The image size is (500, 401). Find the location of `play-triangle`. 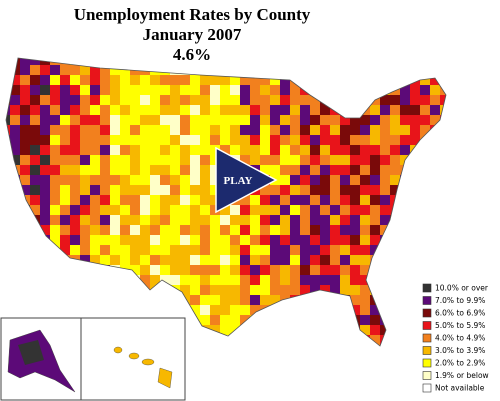

play-triangle is located at coordinates (246, 180).